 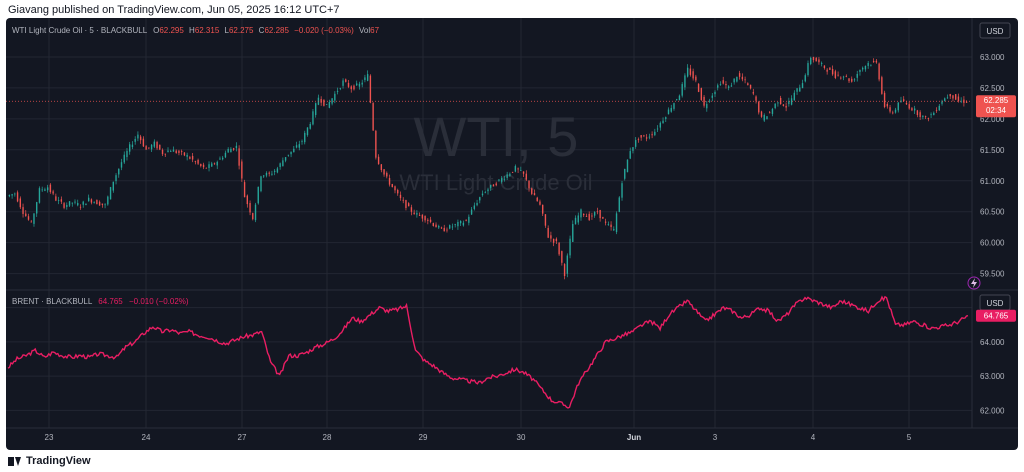 I want to click on bar-countdown: 02:34, so click(x=996, y=110).